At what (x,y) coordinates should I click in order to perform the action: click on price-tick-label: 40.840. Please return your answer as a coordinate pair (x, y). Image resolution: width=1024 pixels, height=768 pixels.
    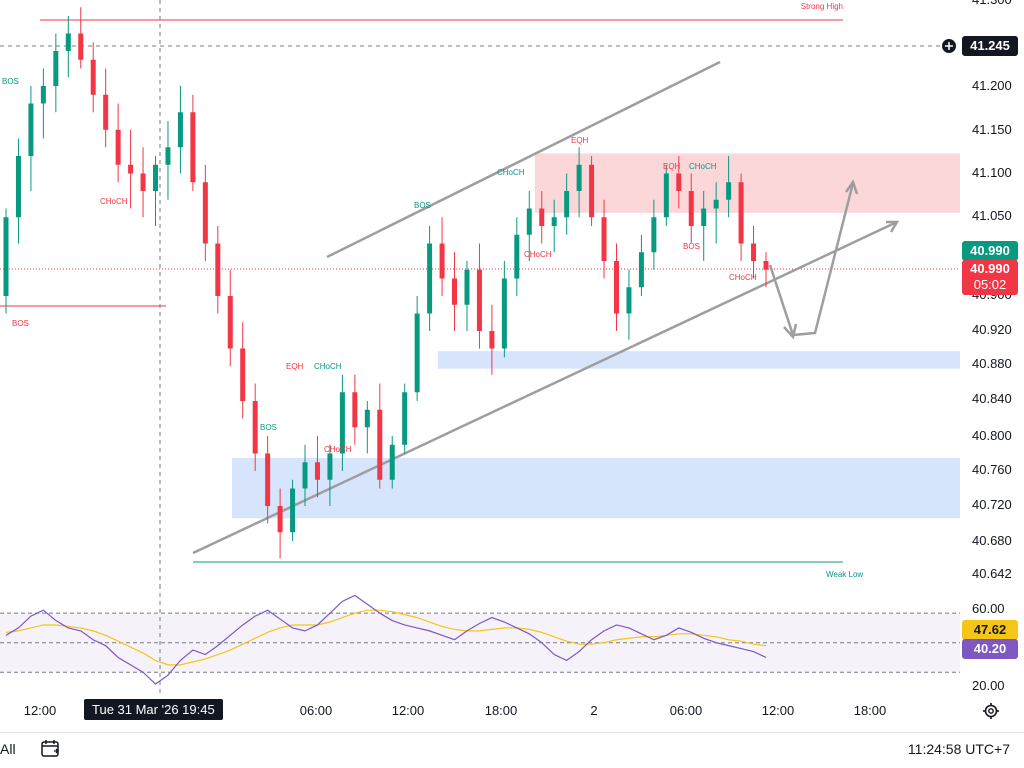
    Looking at the image, I should click on (992, 398).